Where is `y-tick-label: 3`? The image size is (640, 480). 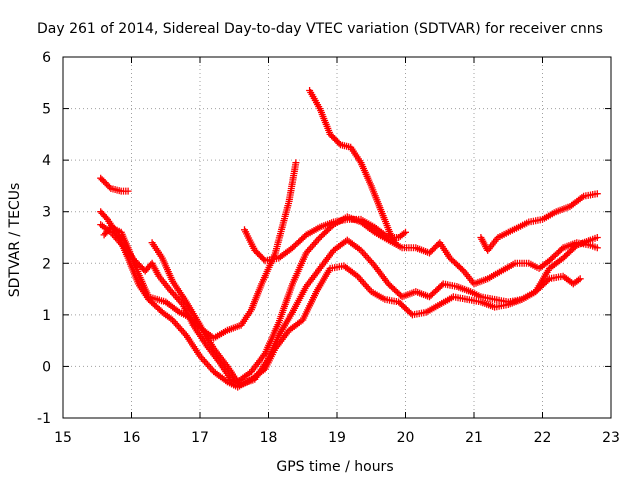 y-tick-label: 3 is located at coordinates (46, 213).